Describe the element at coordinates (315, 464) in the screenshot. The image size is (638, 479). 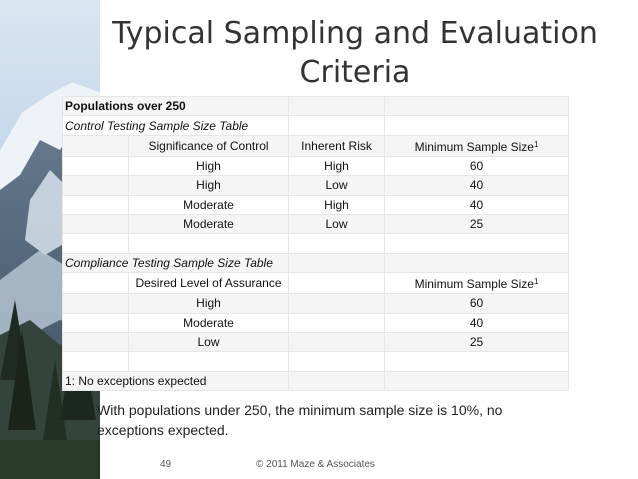
I see `copyright-notice: © 2011 Maze & Associates` at that location.